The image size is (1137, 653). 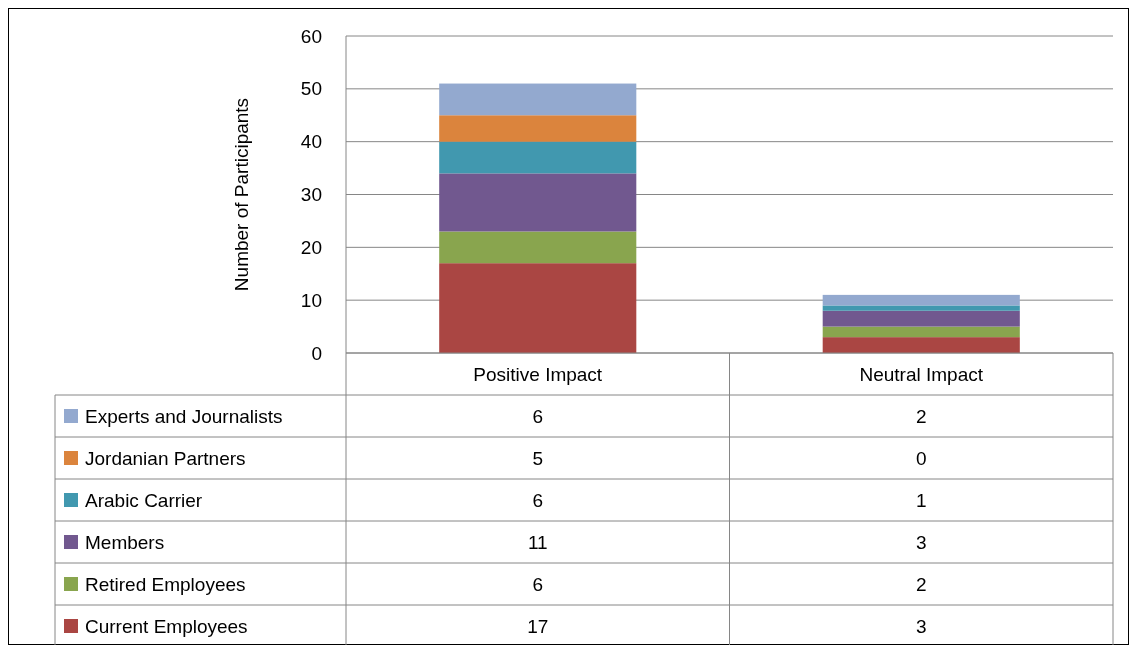 I want to click on y-tick-label: 30, so click(x=311, y=195).